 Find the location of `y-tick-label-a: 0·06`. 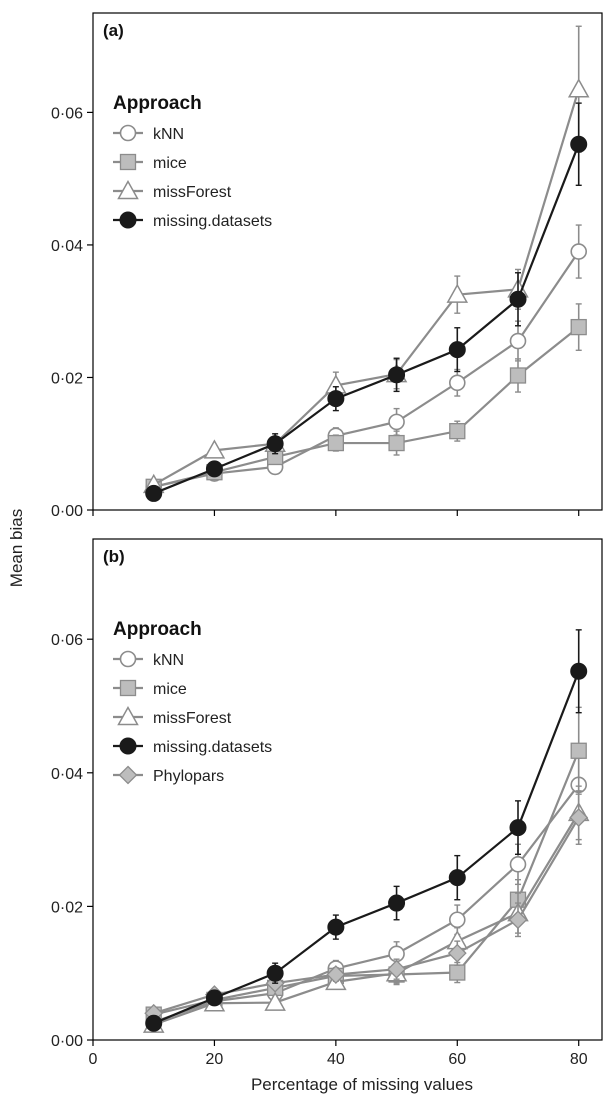

y-tick-label-a: 0·06 is located at coordinates (67, 113).